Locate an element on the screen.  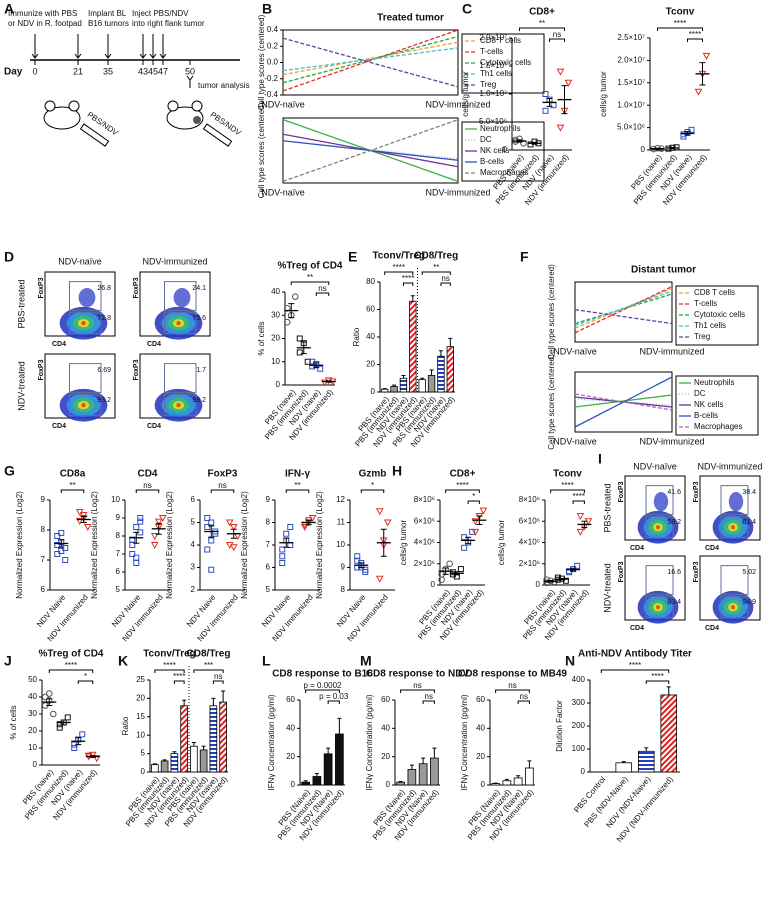
y-tick-label: 6 is located at coordinates (43, 589).